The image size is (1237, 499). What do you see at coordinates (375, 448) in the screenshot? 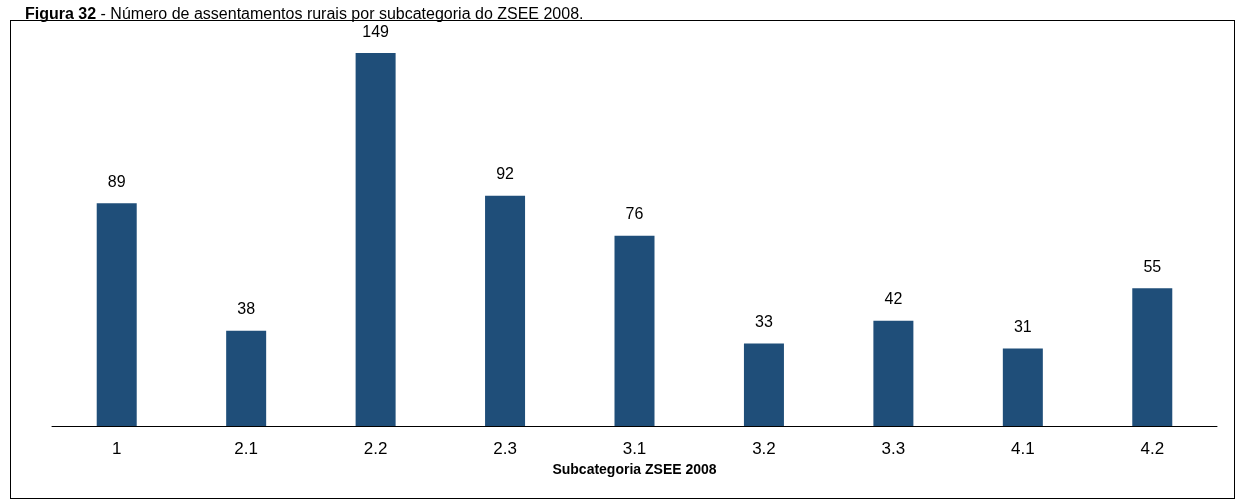
I see `x-tick-label: 2.2` at bounding box center [375, 448].